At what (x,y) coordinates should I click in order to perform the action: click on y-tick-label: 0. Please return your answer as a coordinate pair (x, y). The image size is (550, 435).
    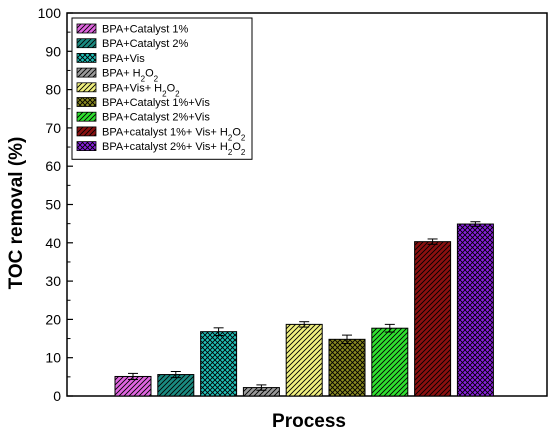
    Looking at the image, I should click on (57, 396).